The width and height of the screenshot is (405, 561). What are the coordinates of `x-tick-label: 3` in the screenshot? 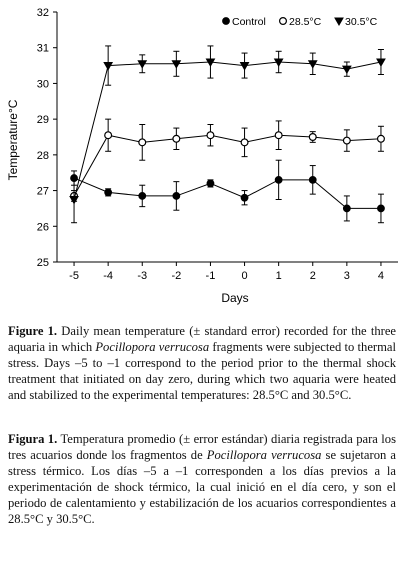 It's located at (347, 276).